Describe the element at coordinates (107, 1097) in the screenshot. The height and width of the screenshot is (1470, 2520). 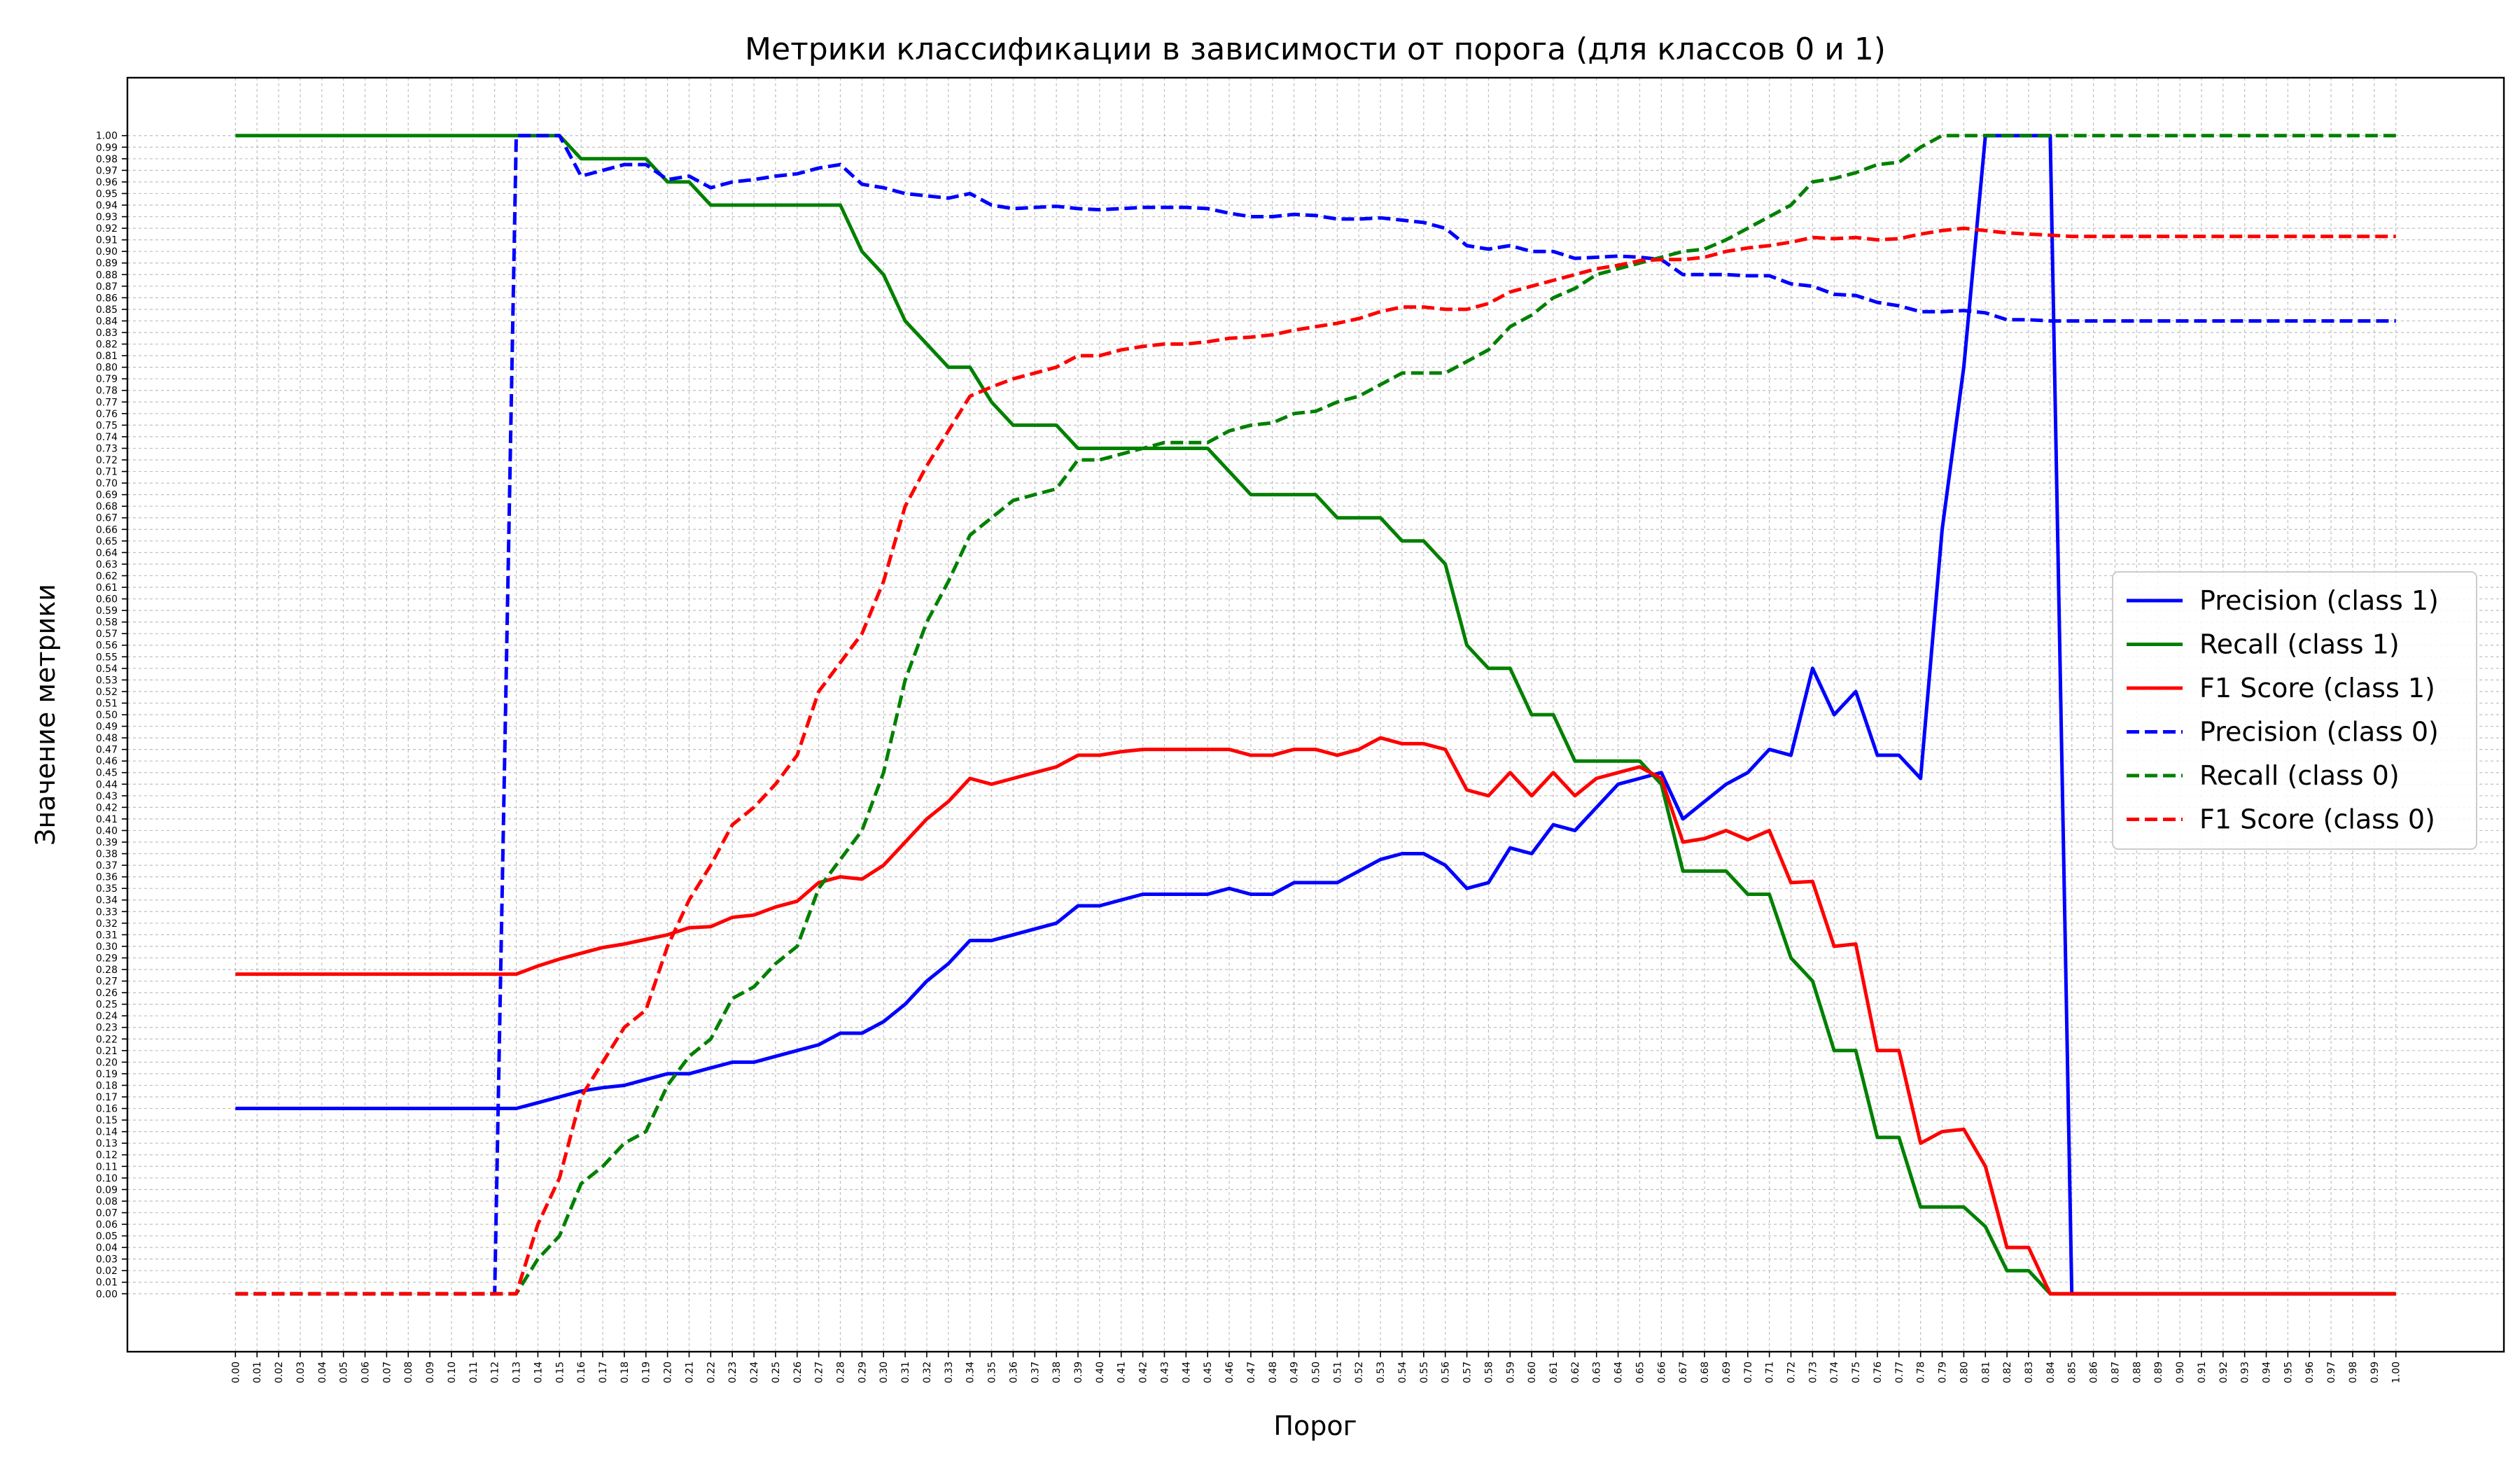
I see `y-tick-label: 0.17` at that location.